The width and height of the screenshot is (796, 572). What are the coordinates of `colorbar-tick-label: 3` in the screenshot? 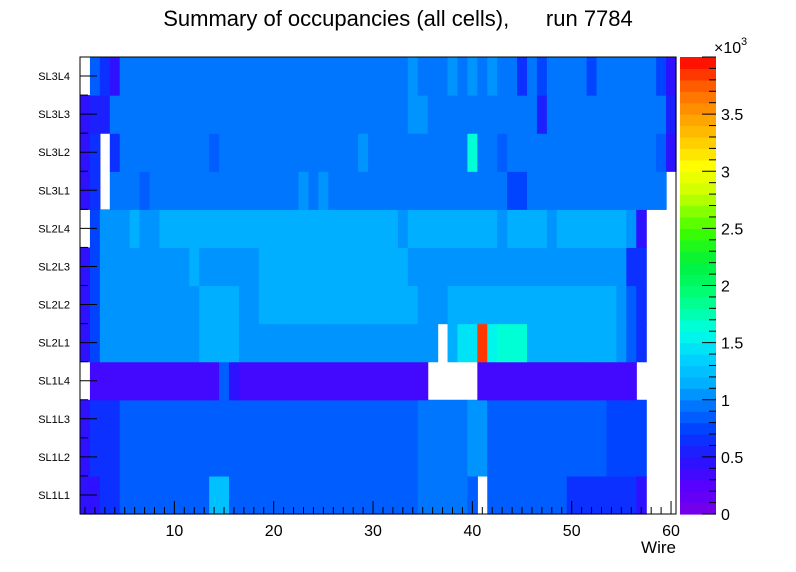 It's located at (725, 172).